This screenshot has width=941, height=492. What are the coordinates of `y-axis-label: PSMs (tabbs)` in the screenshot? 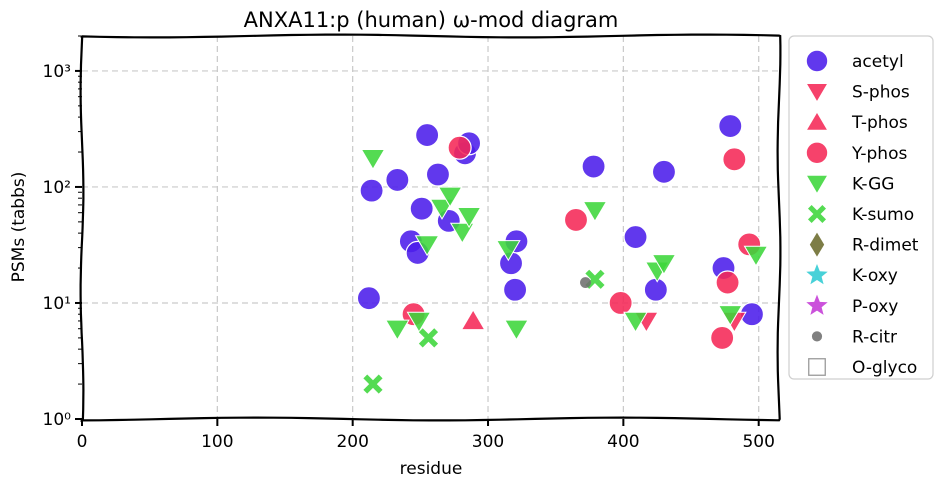 It's located at (19, 227).